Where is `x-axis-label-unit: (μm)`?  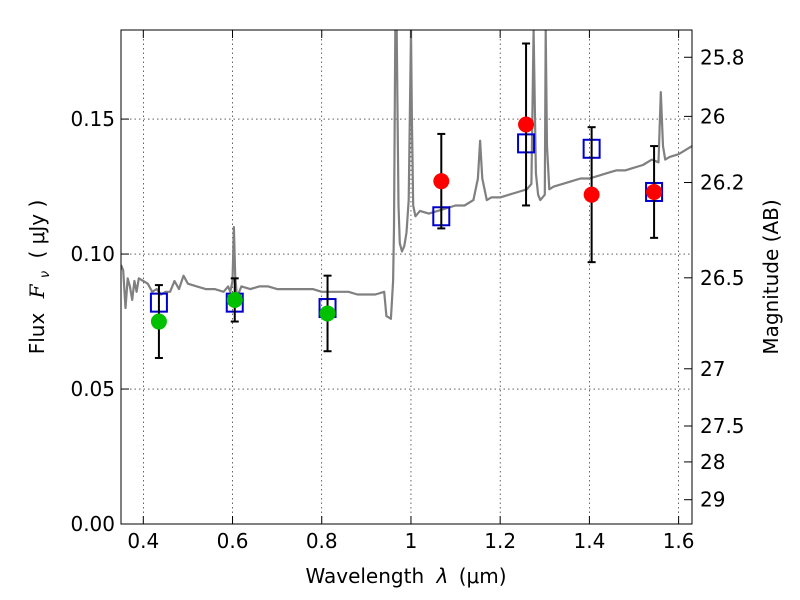 x-axis-label-unit: (μm) is located at coordinates (483, 576).